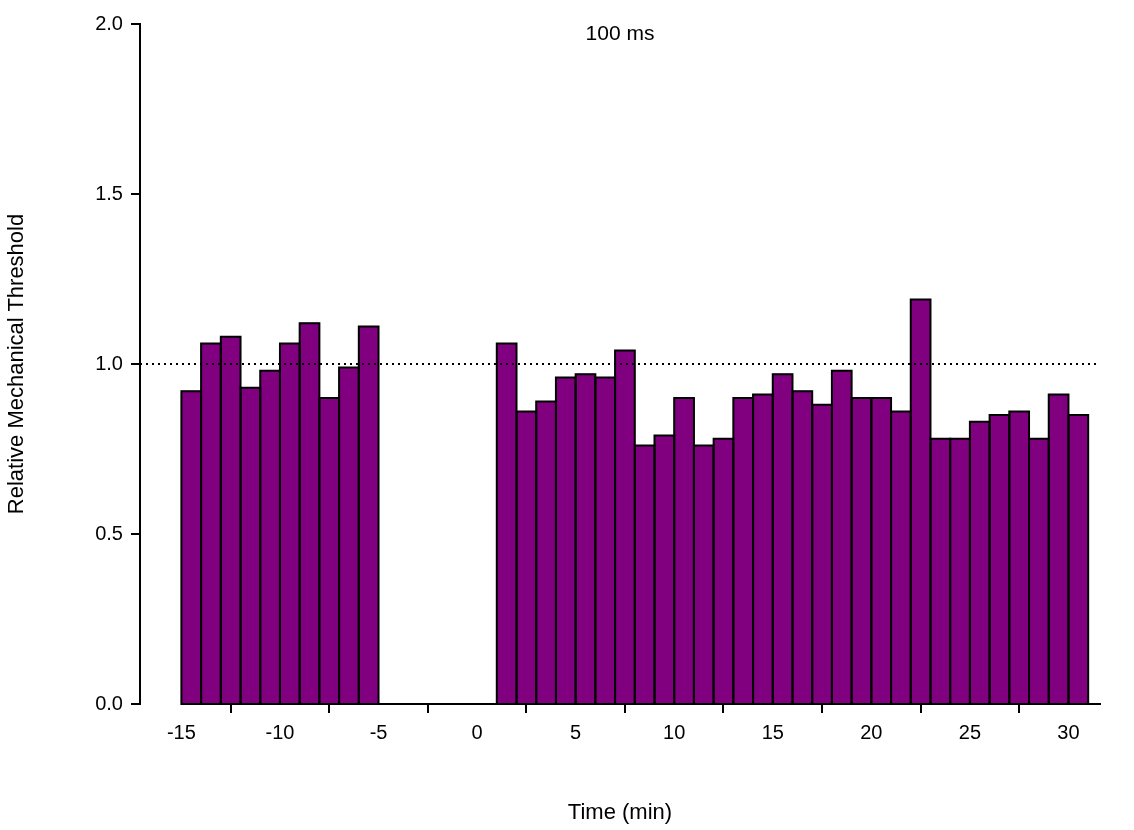 Image resolution: width=1134 pixels, height=830 pixels. I want to click on x-tick-label: 10, so click(674, 731).